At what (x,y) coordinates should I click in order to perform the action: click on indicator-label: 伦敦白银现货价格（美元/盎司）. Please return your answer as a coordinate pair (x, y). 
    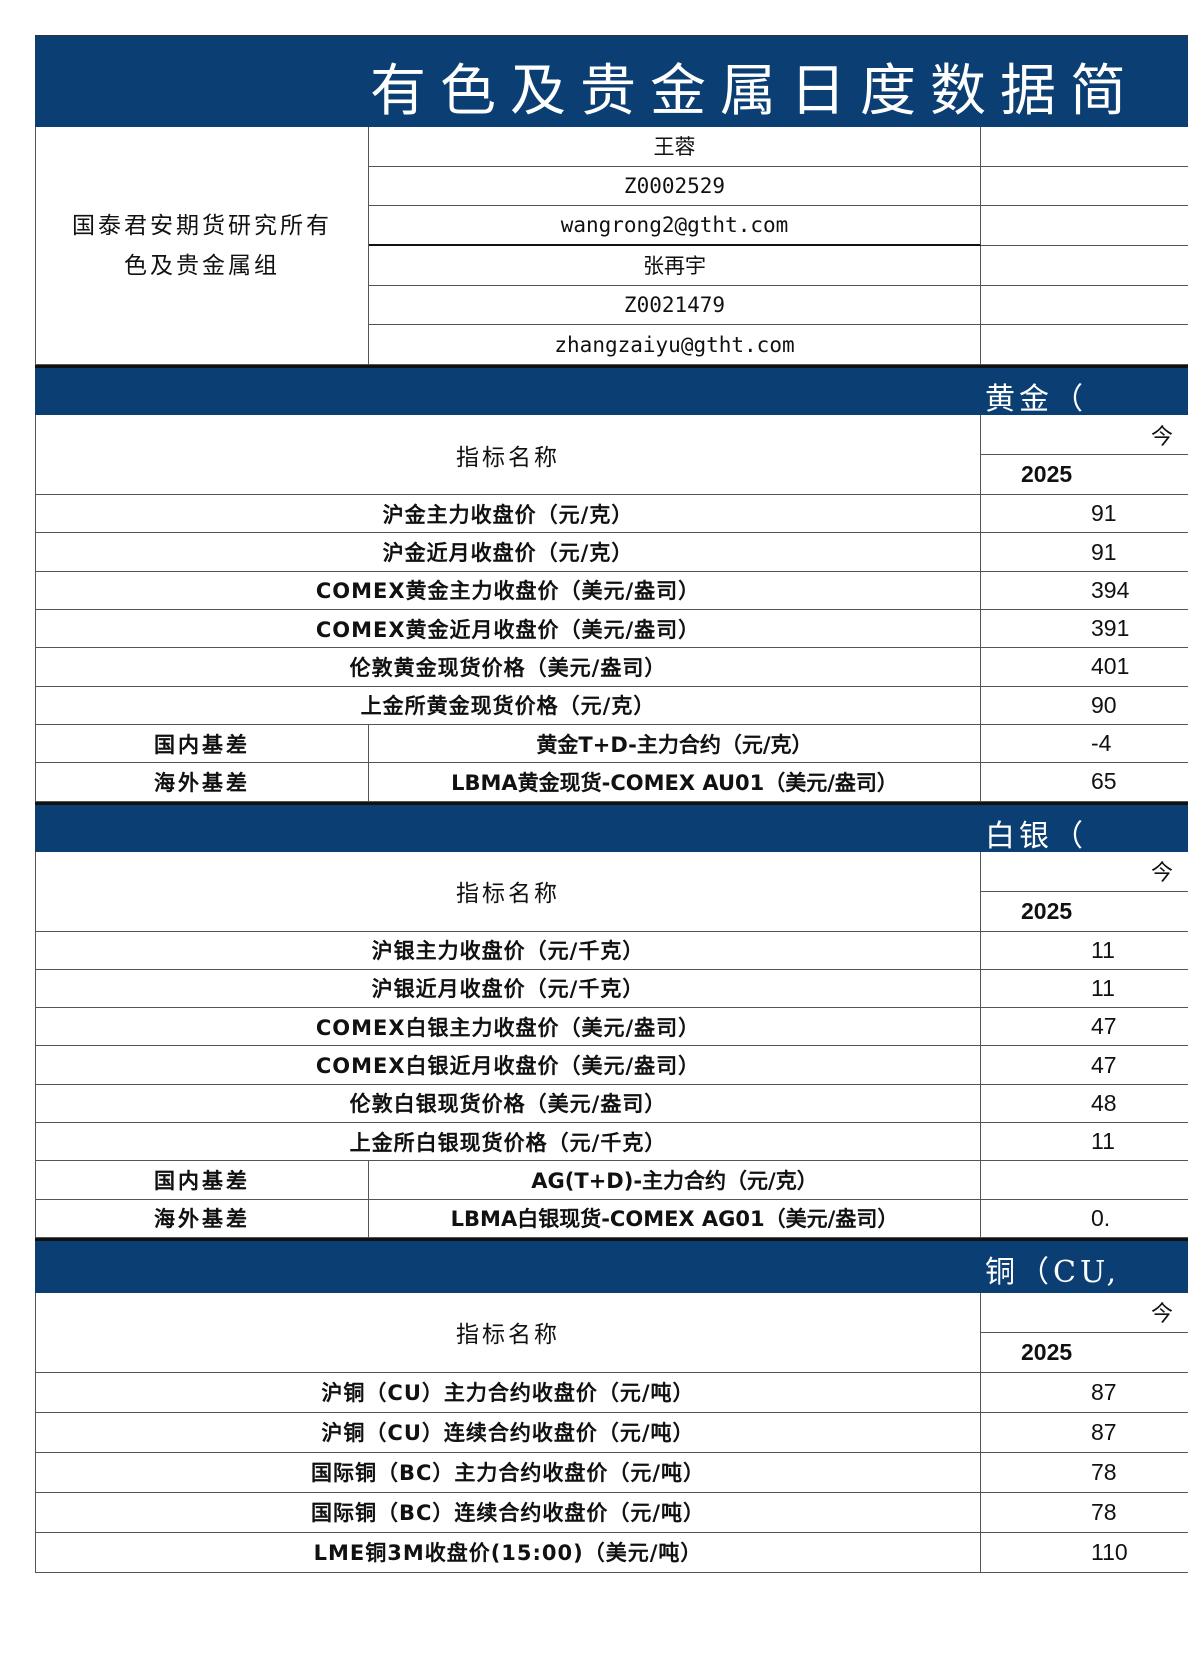
    Looking at the image, I should click on (508, 1103).